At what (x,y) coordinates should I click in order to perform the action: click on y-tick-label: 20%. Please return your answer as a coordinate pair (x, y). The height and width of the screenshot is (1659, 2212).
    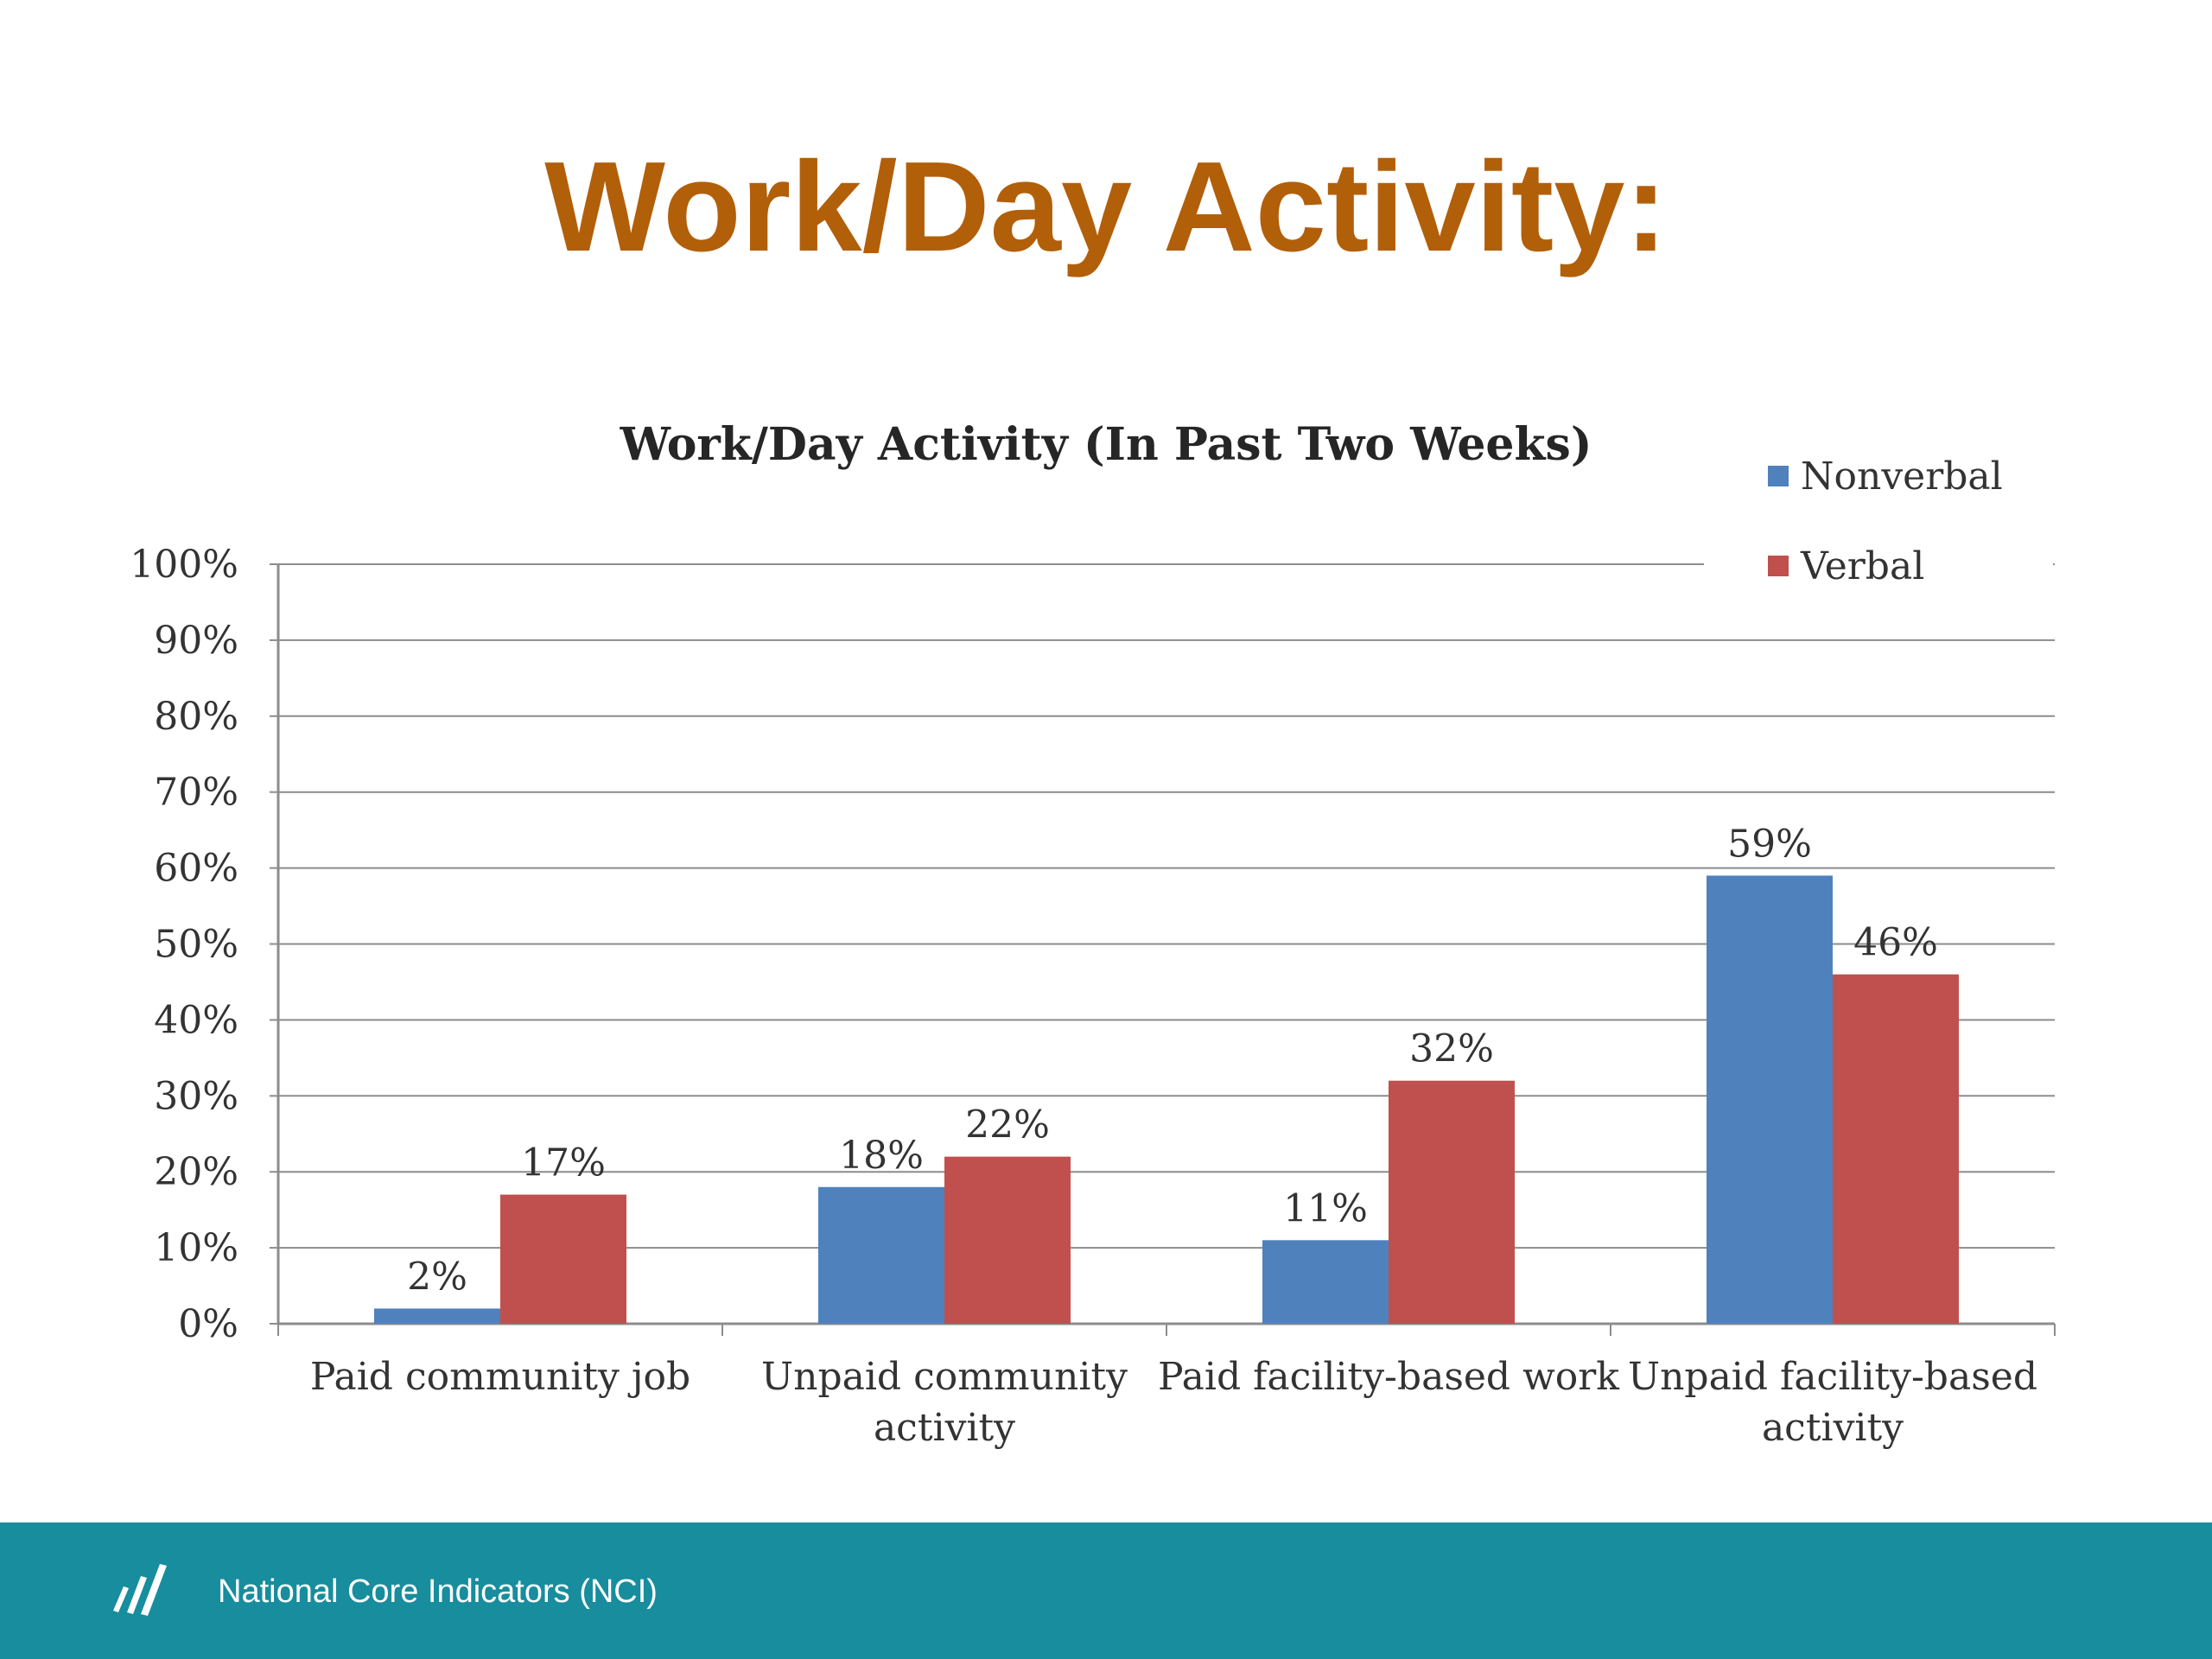
    Looking at the image, I should click on (196, 1172).